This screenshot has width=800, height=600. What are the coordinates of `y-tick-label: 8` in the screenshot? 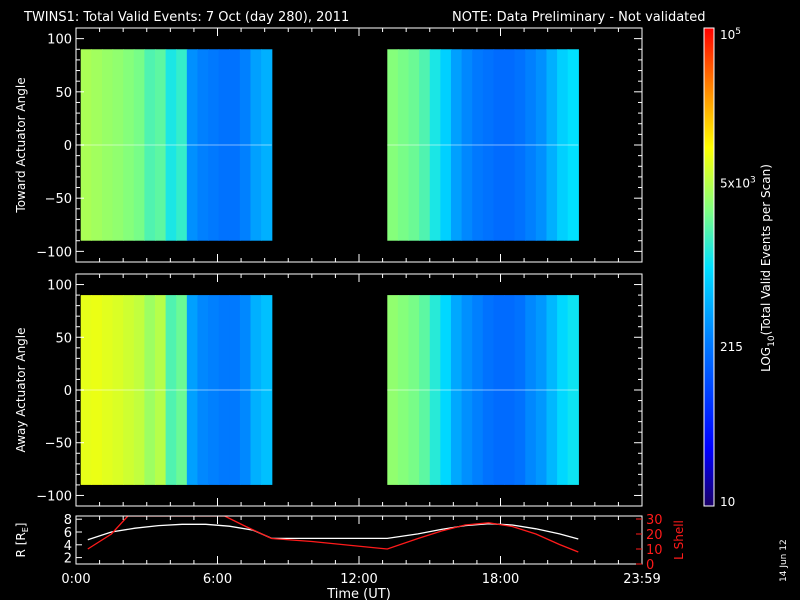 It's located at (68, 520).